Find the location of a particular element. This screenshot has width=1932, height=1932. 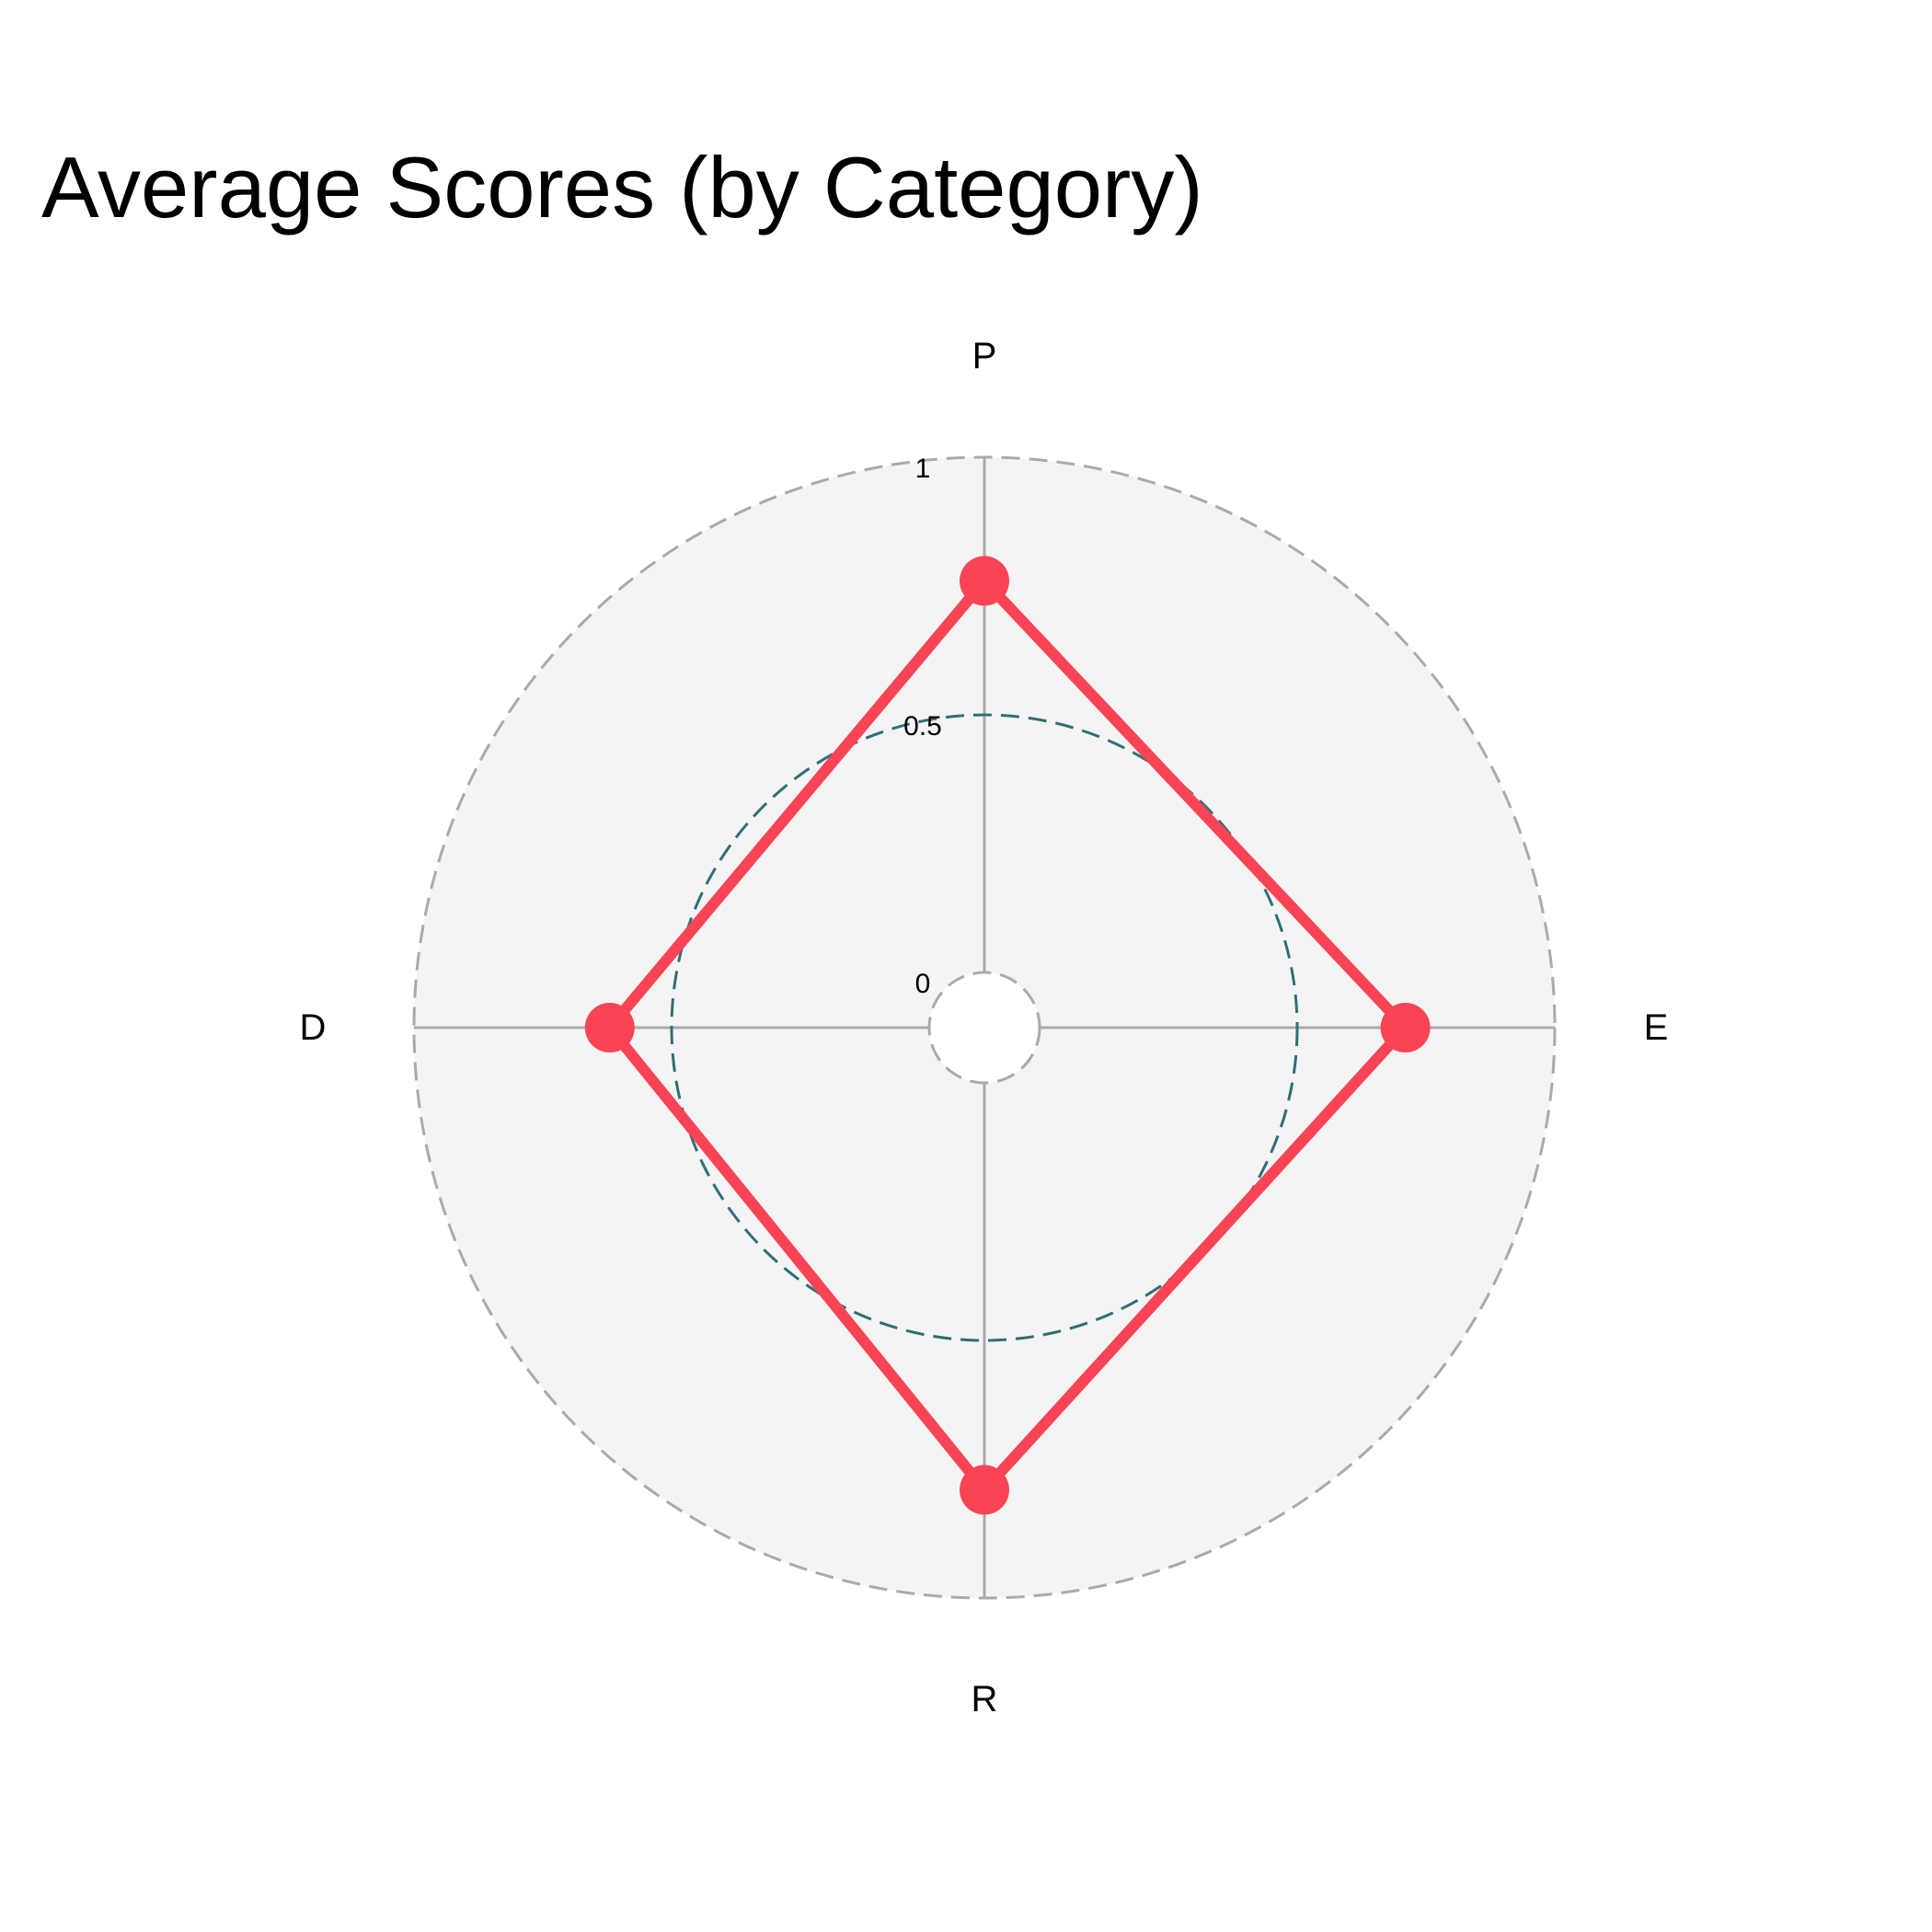

data-point-d is located at coordinates (609, 1027).